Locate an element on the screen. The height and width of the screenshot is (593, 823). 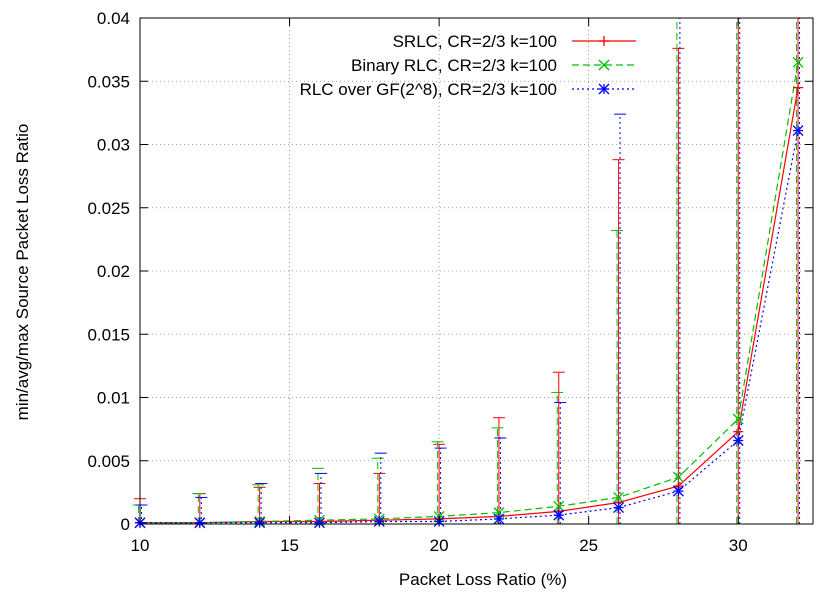
y-tick-label: 0.03 is located at coordinates (113, 145).